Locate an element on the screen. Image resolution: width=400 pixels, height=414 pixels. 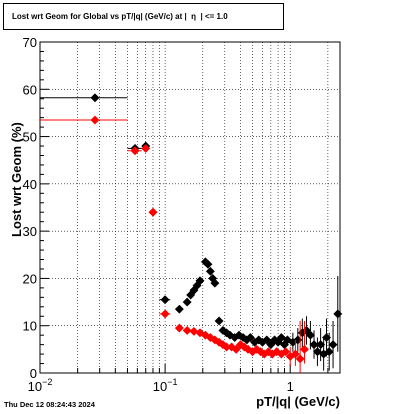
y-tick-label: 70 is located at coordinates (30, 42).